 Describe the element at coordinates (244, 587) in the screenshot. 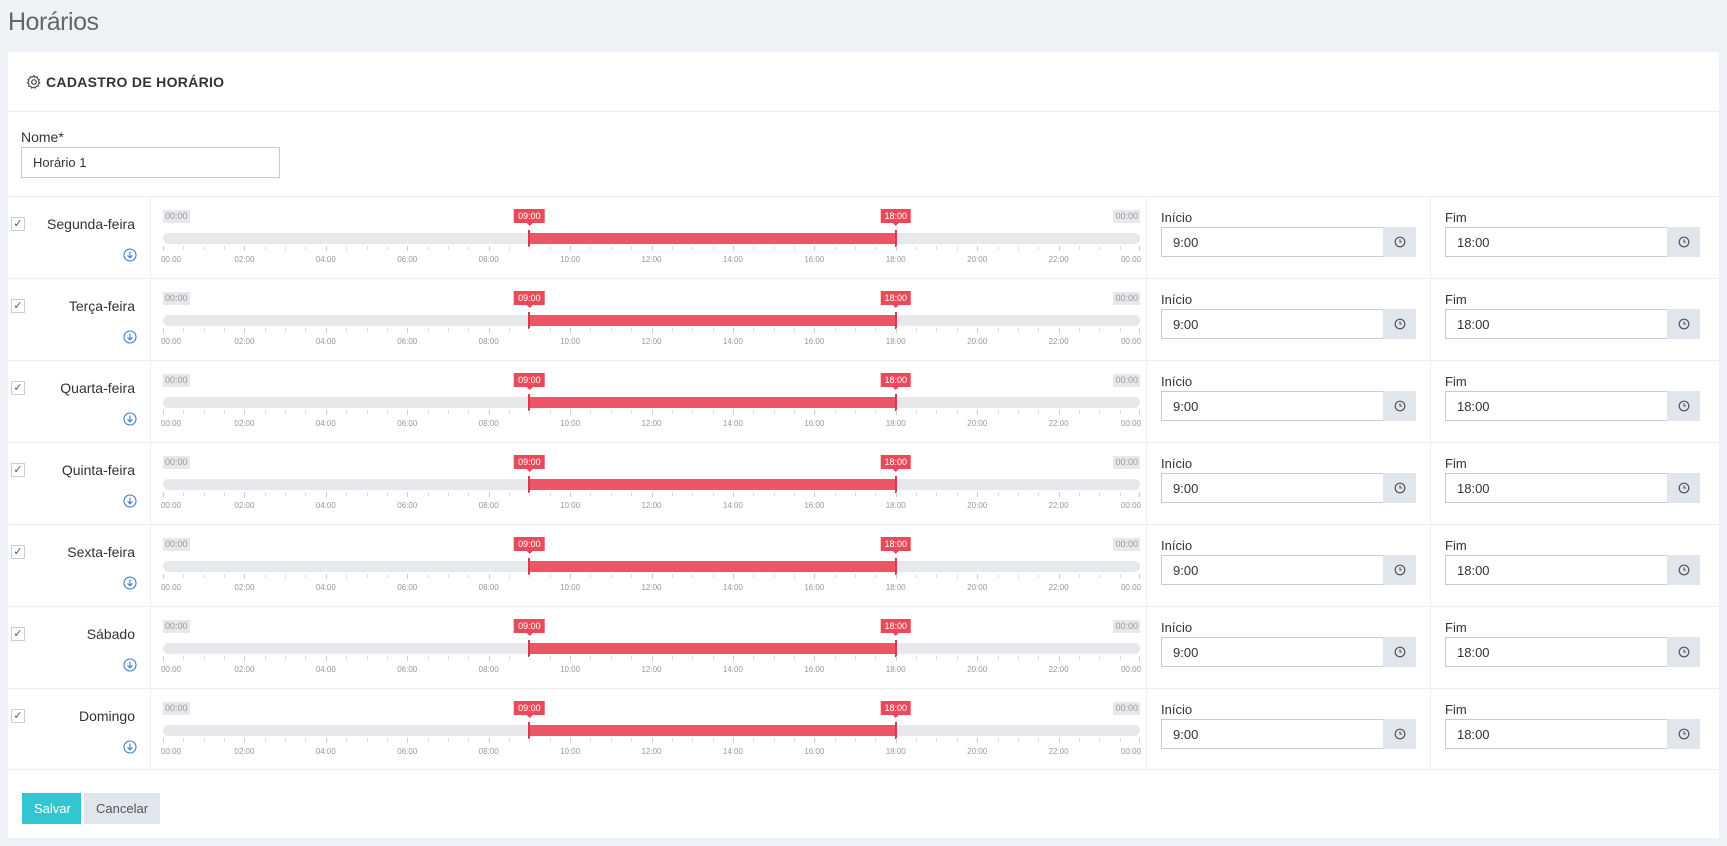

I see `slider-tick-label: 02:00` at that location.